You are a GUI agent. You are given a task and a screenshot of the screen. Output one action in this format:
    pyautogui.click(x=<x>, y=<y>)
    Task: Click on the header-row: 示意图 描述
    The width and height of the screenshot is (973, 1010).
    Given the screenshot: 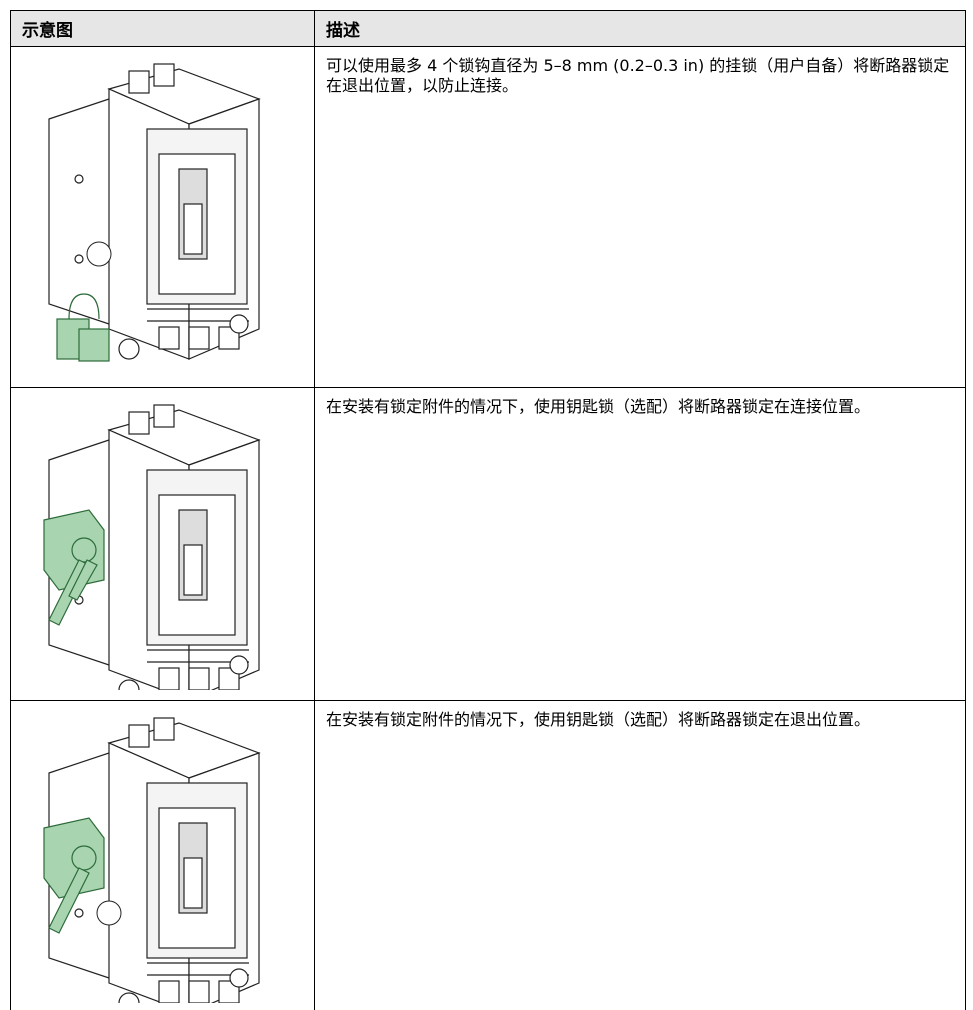 What is the action you would take?
    pyautogui.click(x=488, y=29)
    